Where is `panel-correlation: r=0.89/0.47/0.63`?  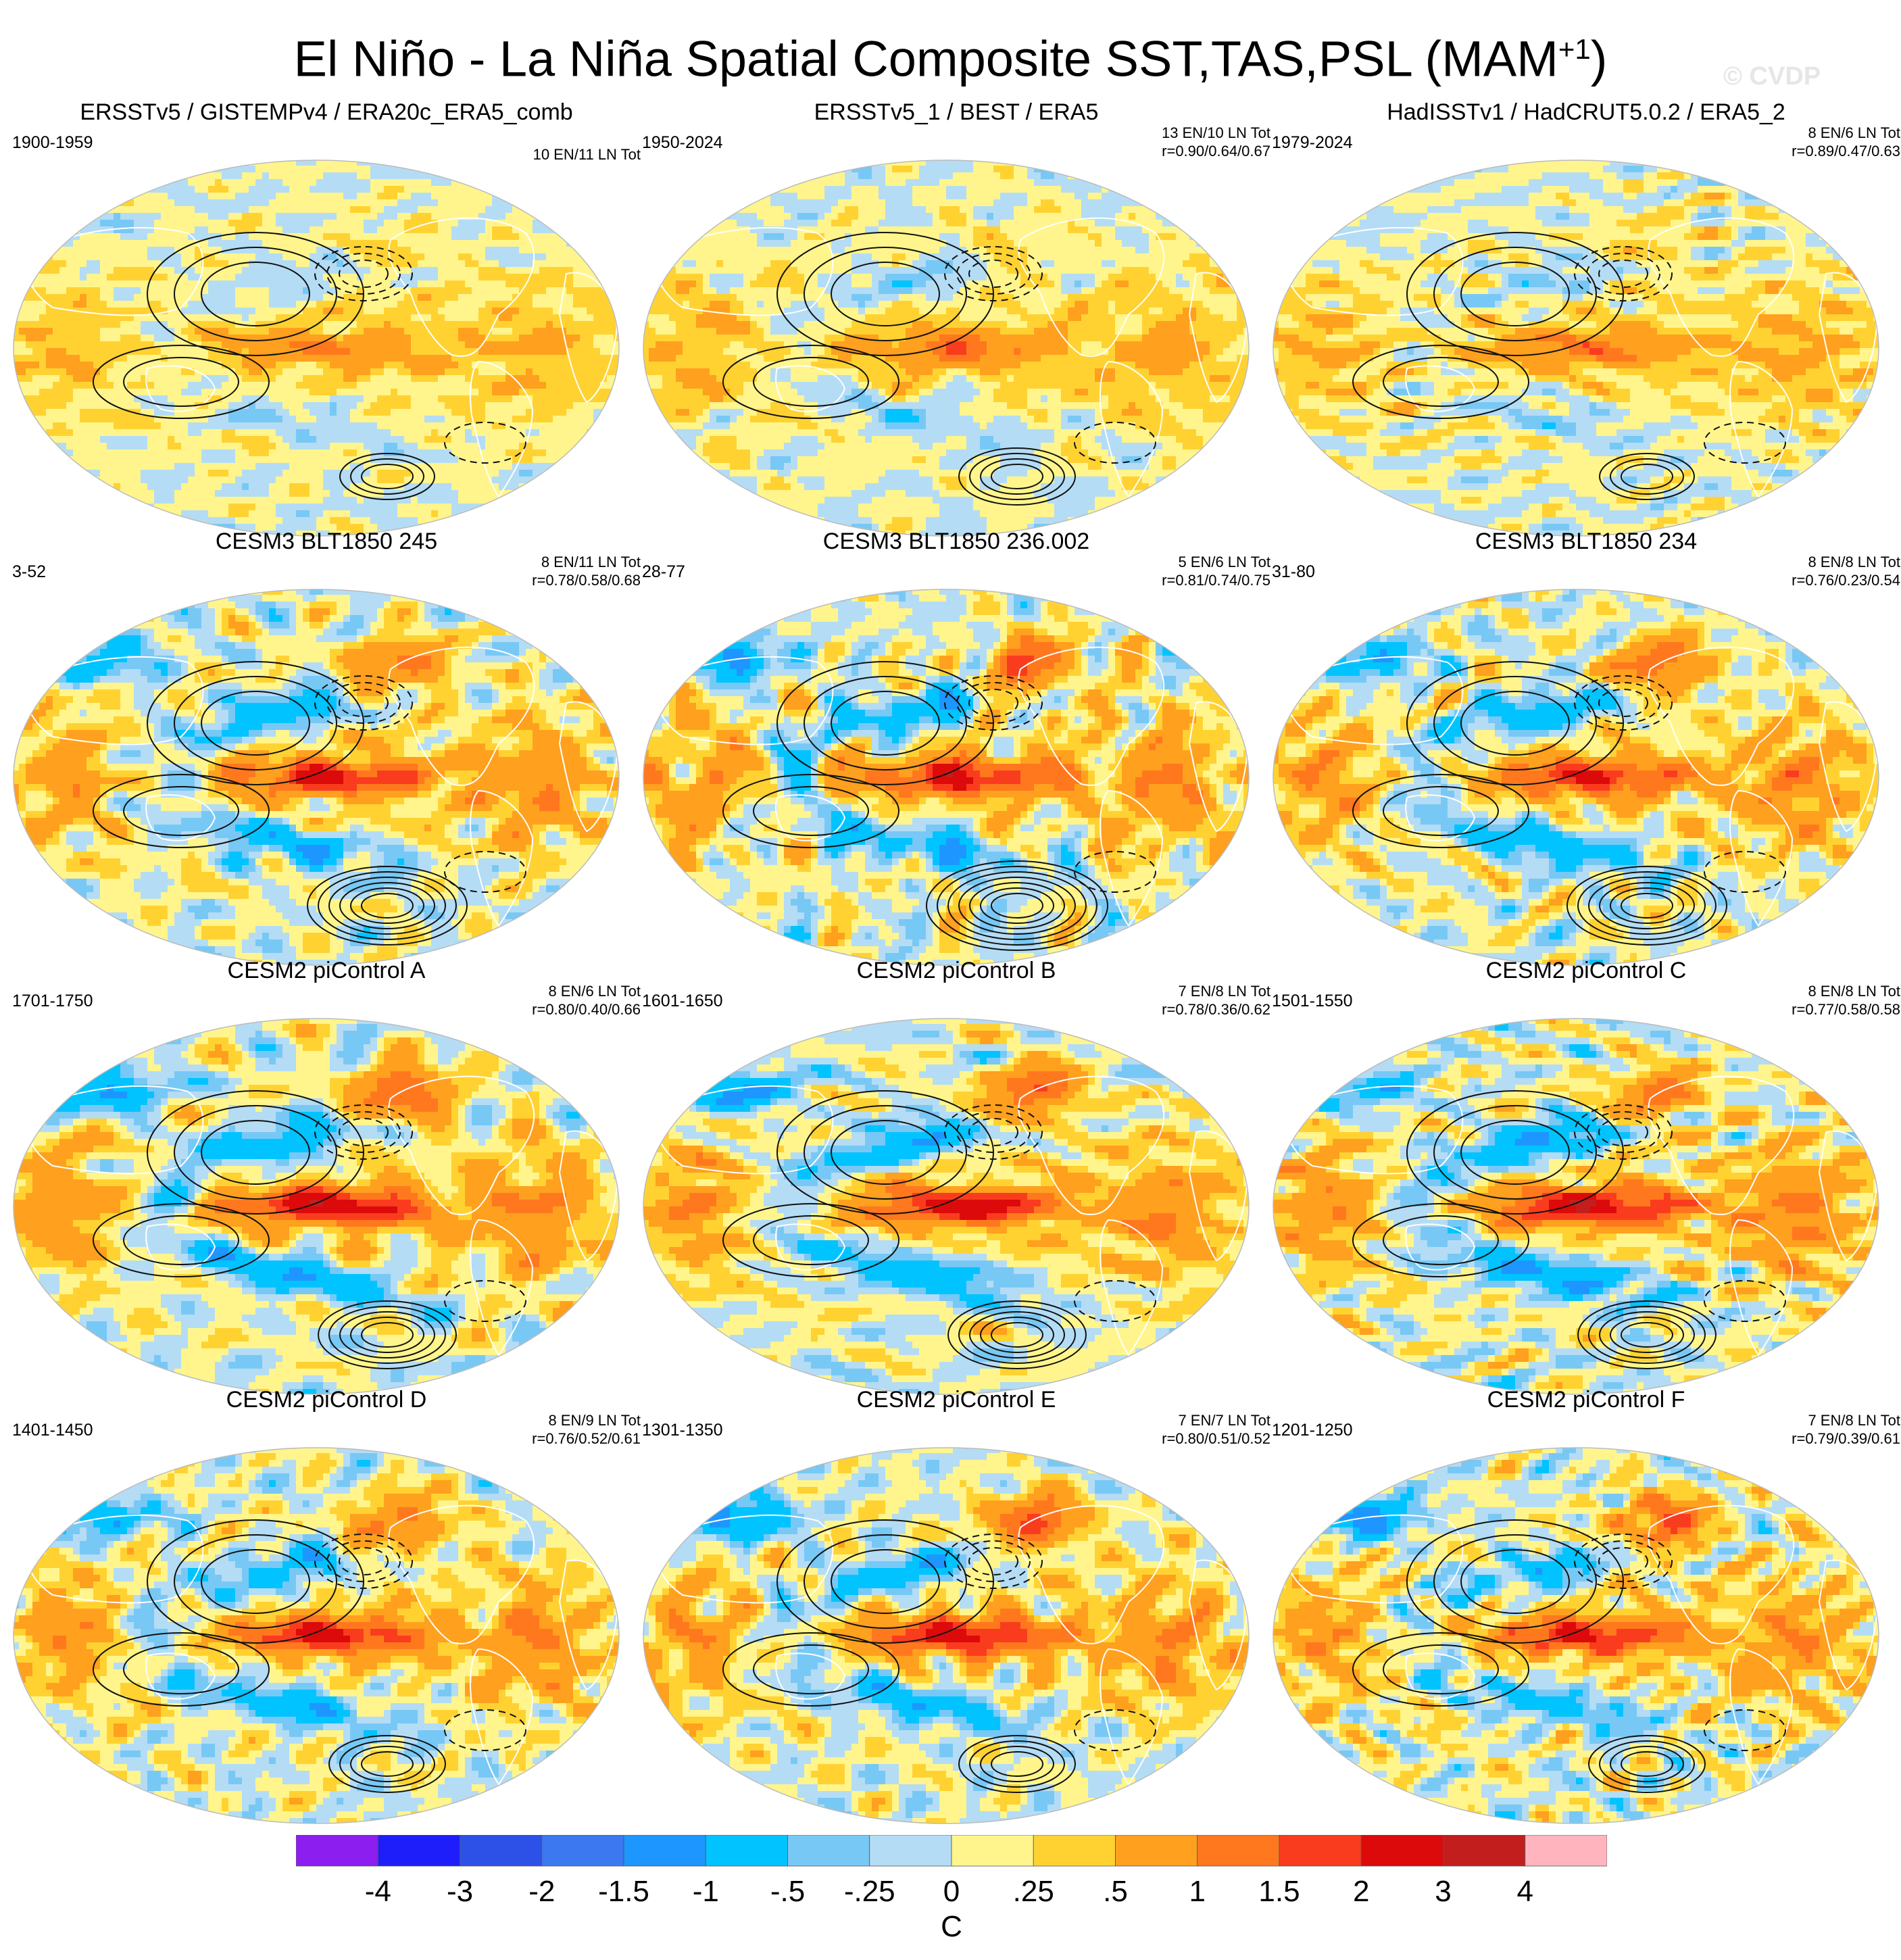 panel-correlation: r=0.89/0.47/0.63 is located at coordinates (1846, 151).